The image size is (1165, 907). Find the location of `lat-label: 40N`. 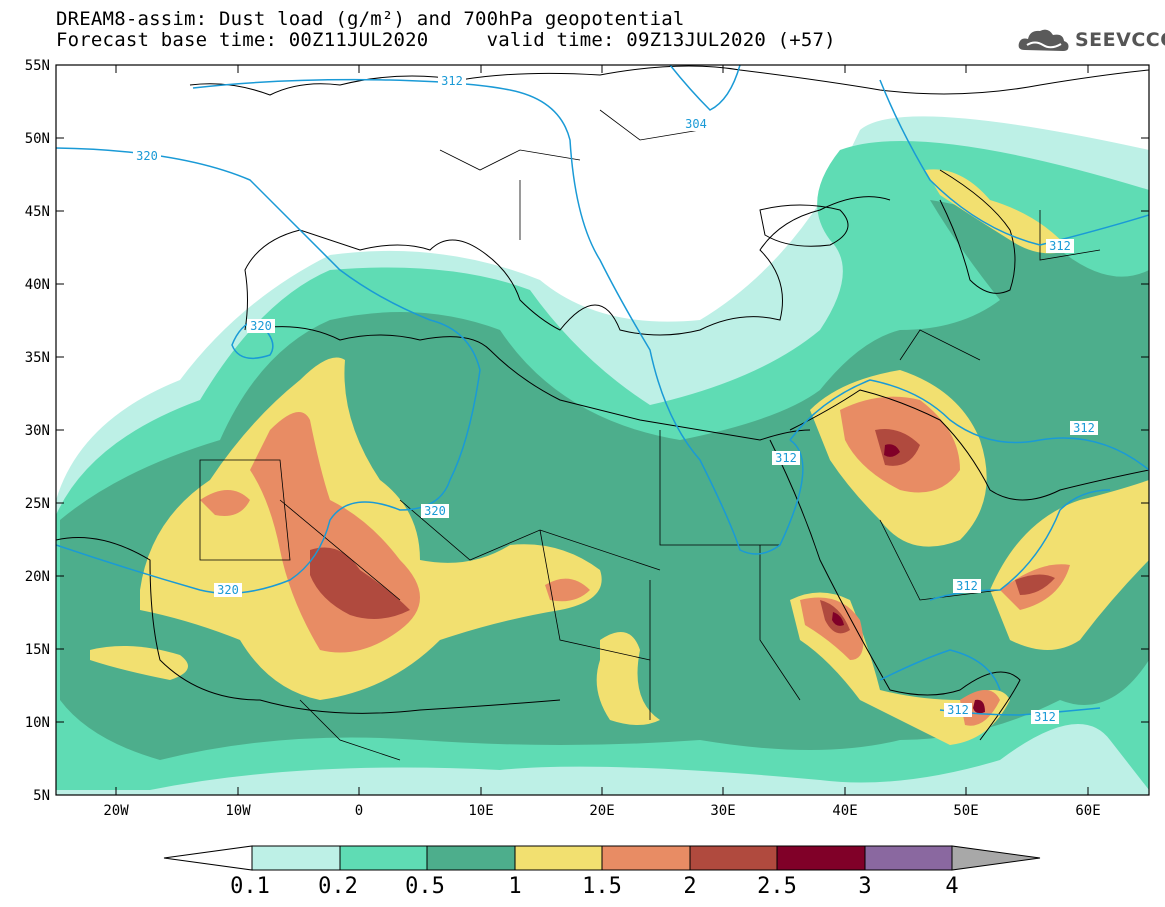

lat-label: 40N is located at coordinates (37, 285).